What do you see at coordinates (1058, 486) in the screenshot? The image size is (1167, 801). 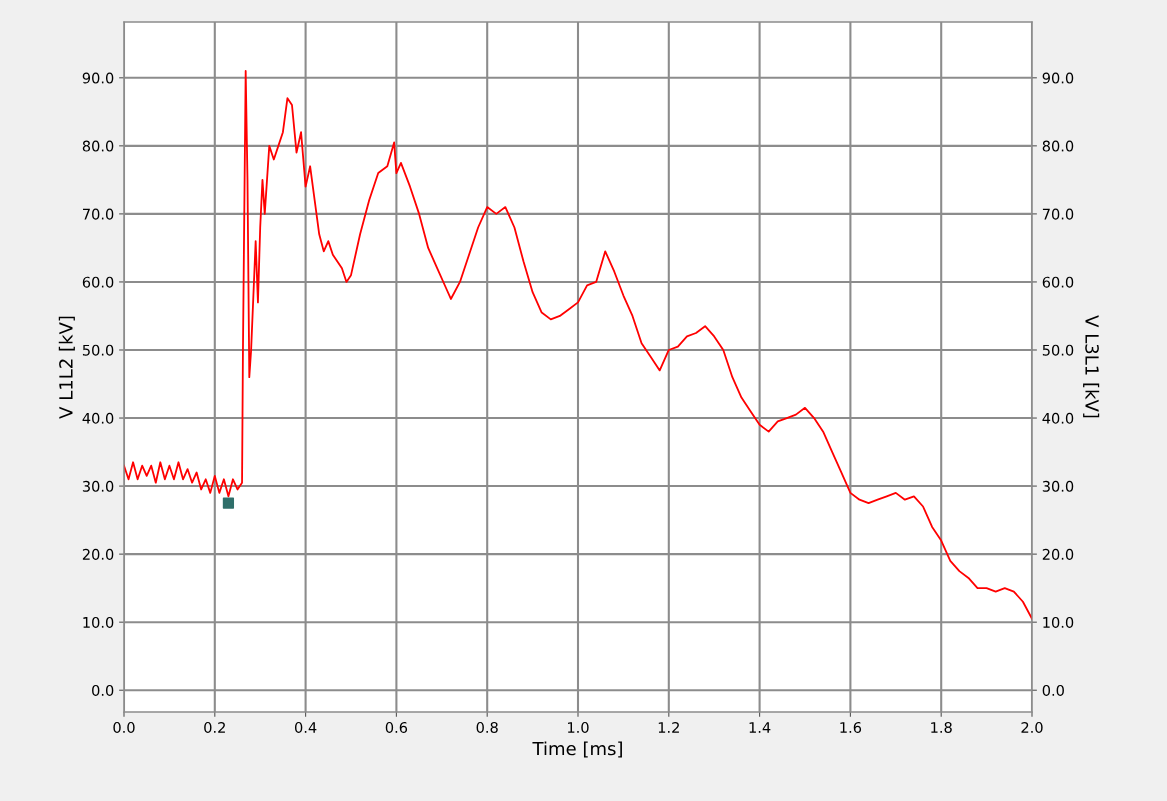 I see `y2-tick-label: 30.0` at bounding box center [1058, 486].